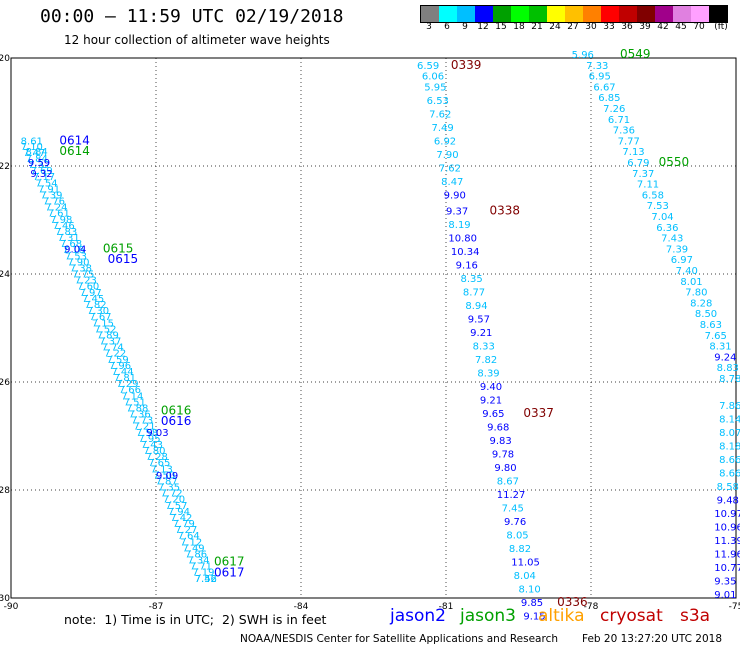 The height and width of the screenshot is (650, 740). Describe the element at coordinates (674, 162) in the screenshot. I see `pass-time-label: 0550` at that location.